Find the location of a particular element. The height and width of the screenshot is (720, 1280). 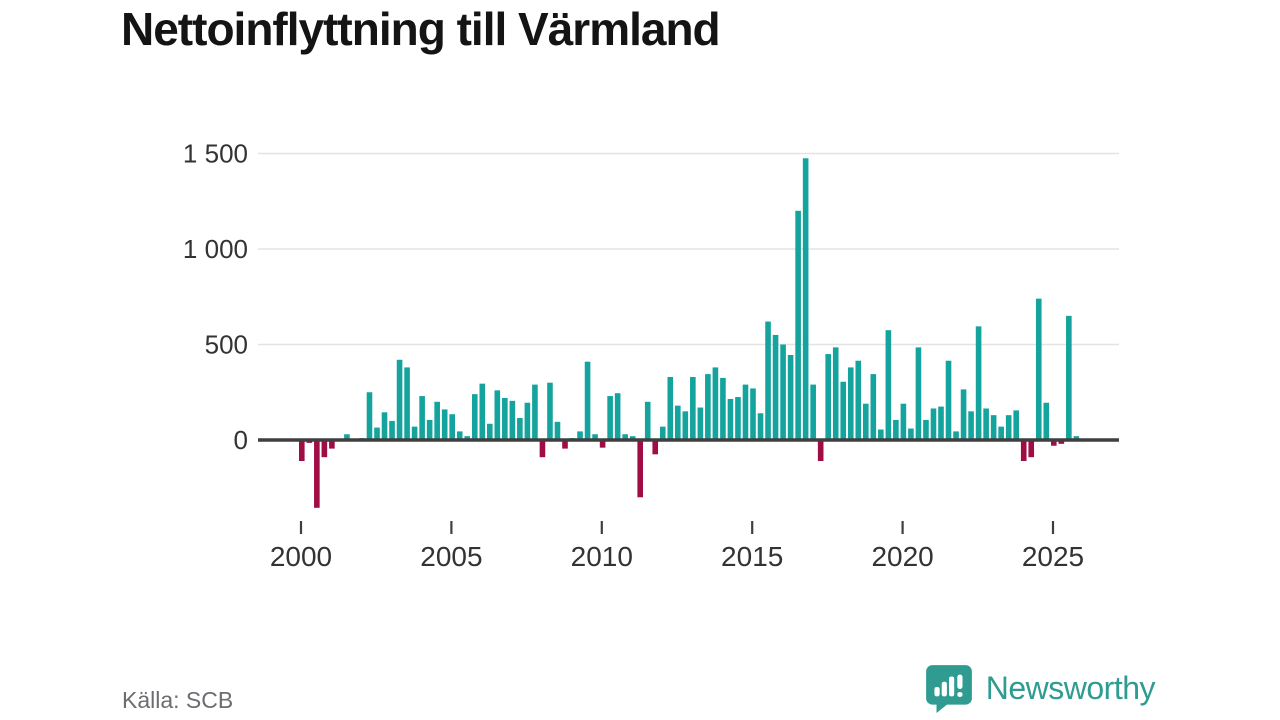

brand-footer: Newsworthy is located at coordinates (1039, 688).